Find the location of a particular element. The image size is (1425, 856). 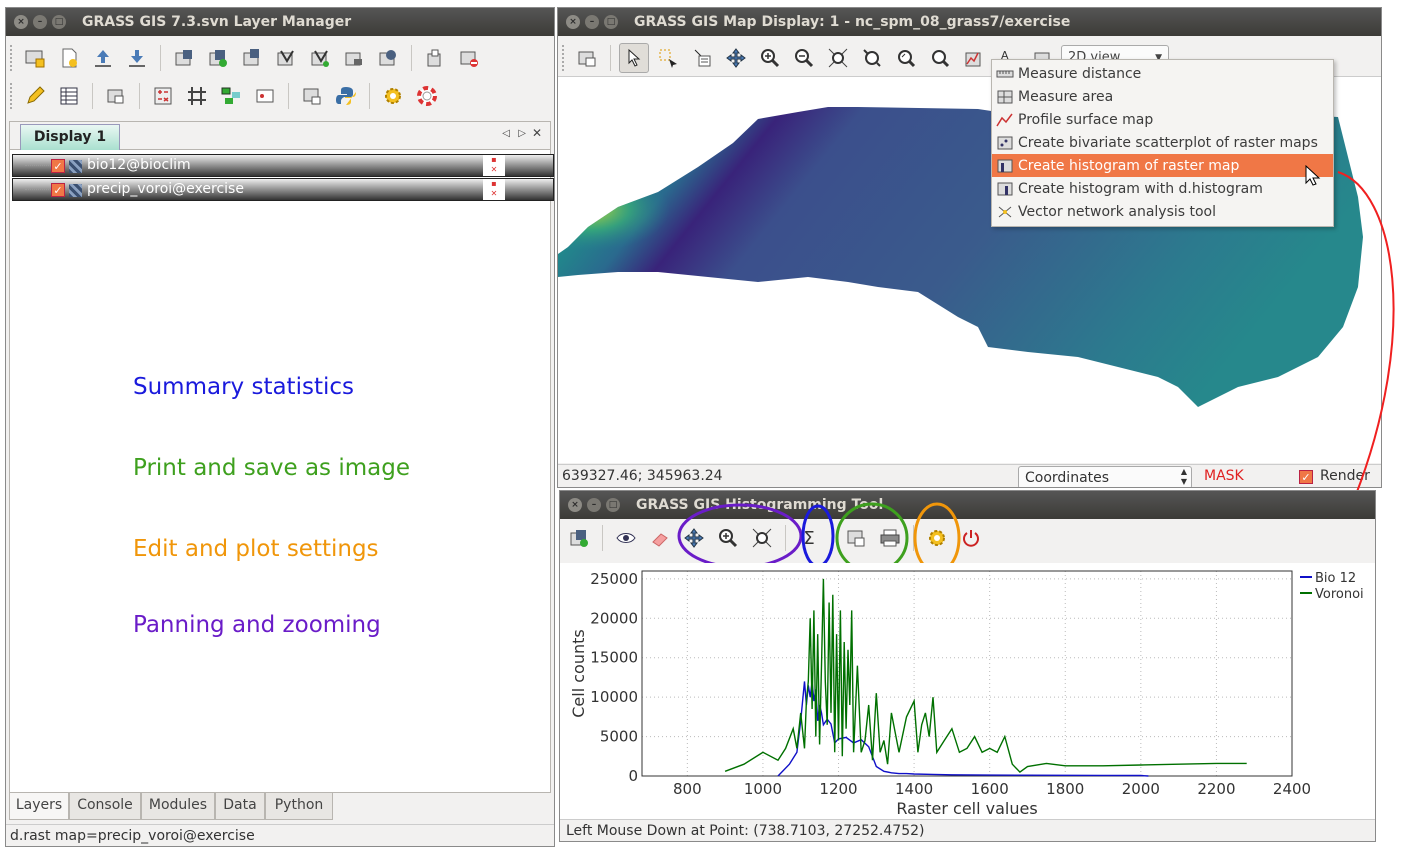

x-tick-label: 2400 is located at coordinates (1292, 789).